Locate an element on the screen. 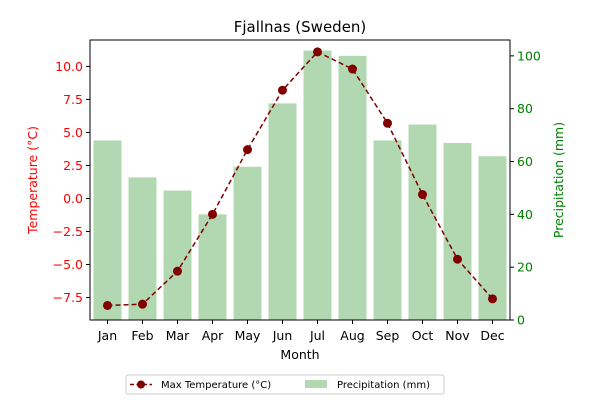  temperature-point-nov is located at coordinates (457, 259).